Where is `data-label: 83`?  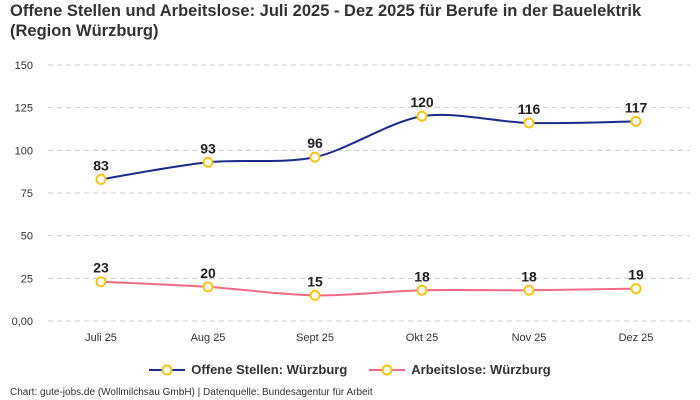 data-label: 83 is located at coordinates (101, 165).